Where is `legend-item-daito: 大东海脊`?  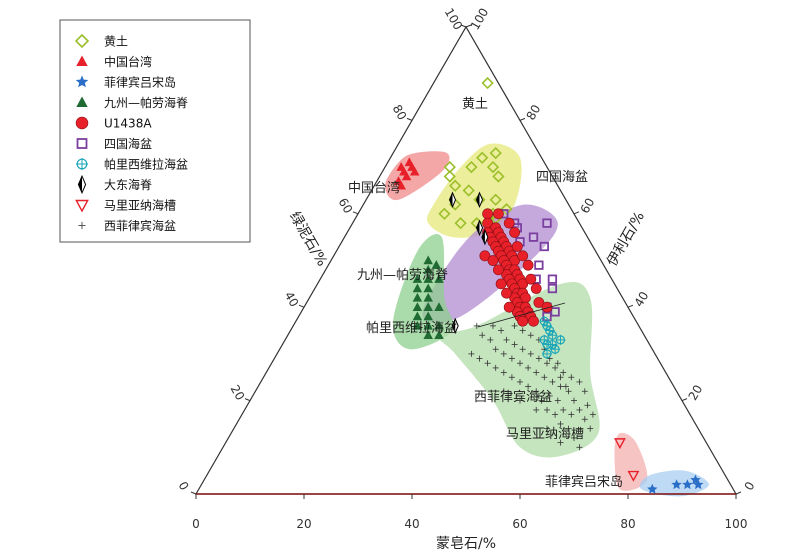 legend-item-daito: 大东海脊 is located at coordinates (114, 184).